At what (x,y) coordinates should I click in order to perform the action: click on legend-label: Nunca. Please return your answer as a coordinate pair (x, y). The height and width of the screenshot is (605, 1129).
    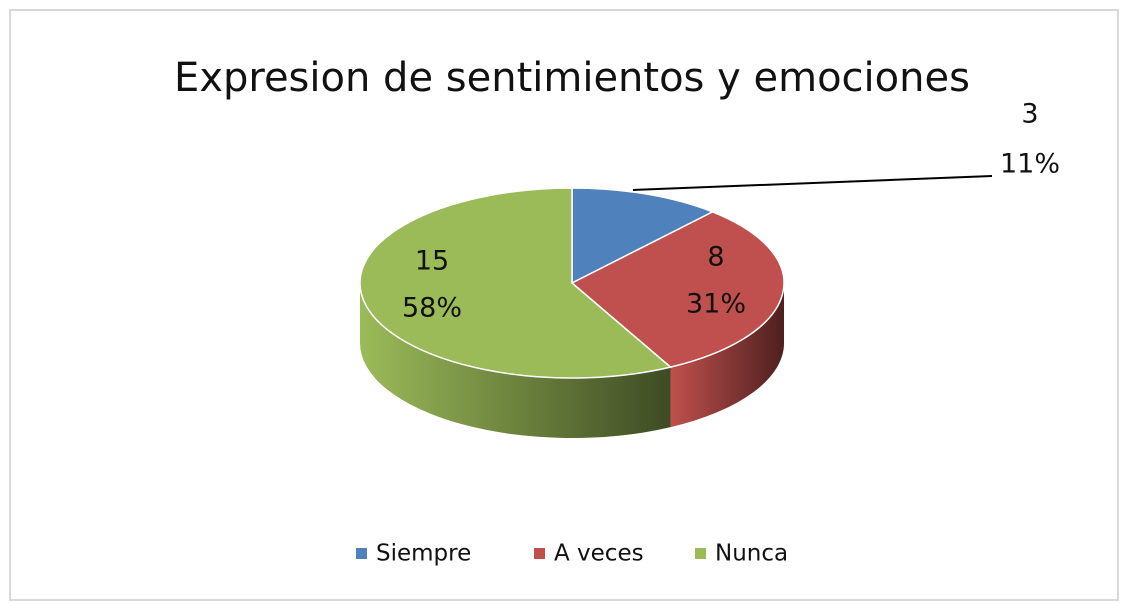
    Looking at the image, I should click on (751, 554).